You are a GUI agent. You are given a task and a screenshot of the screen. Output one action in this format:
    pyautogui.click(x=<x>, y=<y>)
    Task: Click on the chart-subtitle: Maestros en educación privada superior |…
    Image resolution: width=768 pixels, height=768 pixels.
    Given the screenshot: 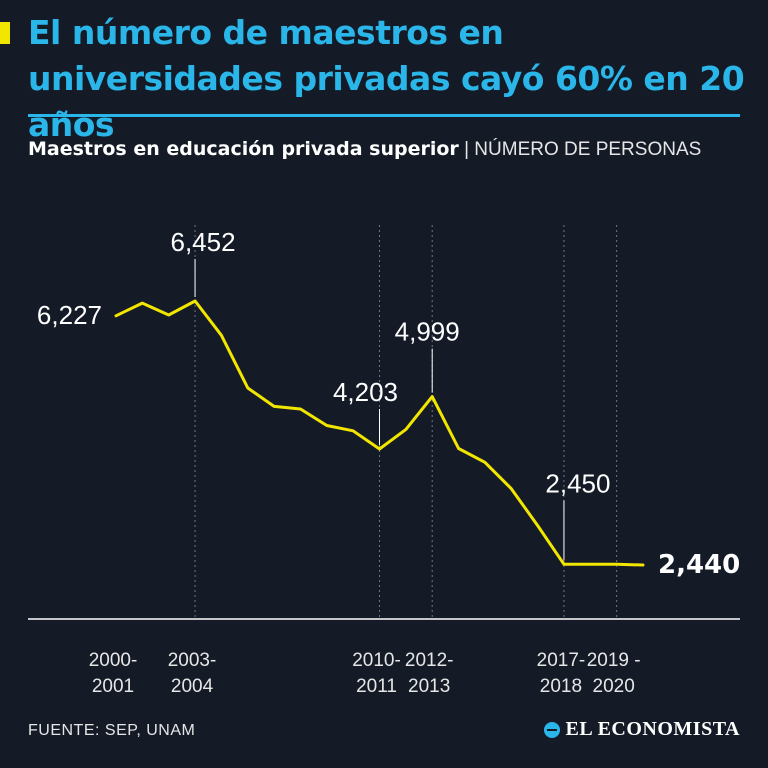 What is the action you would take?
    pyautogui.click(x=378, y=149)
    